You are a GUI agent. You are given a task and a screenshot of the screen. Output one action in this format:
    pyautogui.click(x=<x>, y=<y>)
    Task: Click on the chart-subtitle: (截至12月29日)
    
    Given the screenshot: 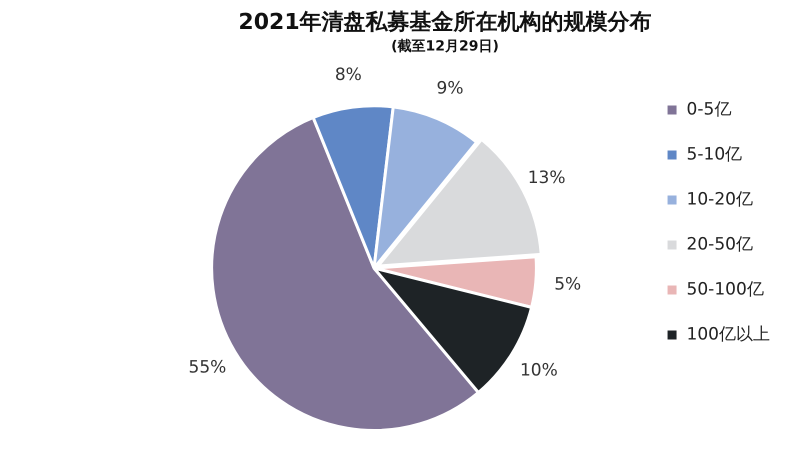 What is the action you would take?
    pyautogui.click(x=445, y=46)
    